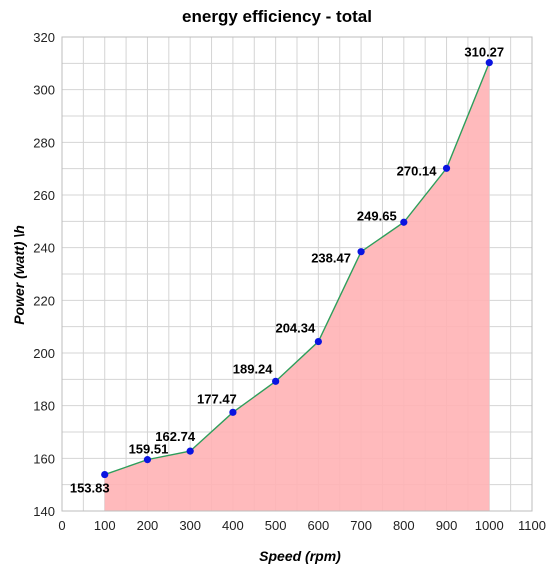  What do you see at coordinates (175, 436) in the screenshot?
I see `data-label: 162.74` at bounding box center [175, 436].